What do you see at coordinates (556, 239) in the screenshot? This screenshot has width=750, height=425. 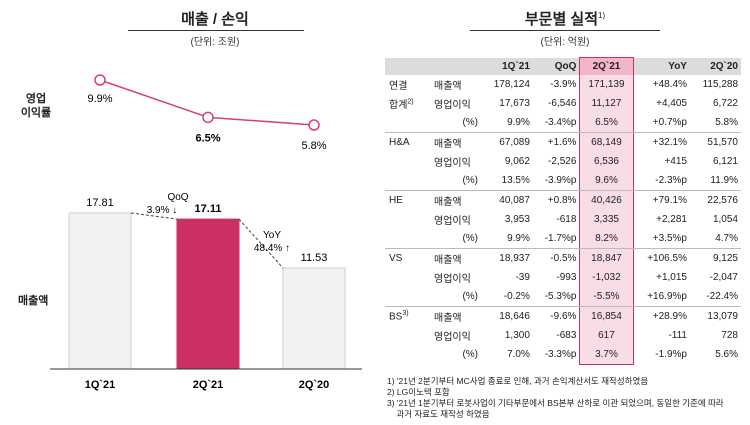 I see `value-cell: -1.7%p` at bounding box center [556, 239].